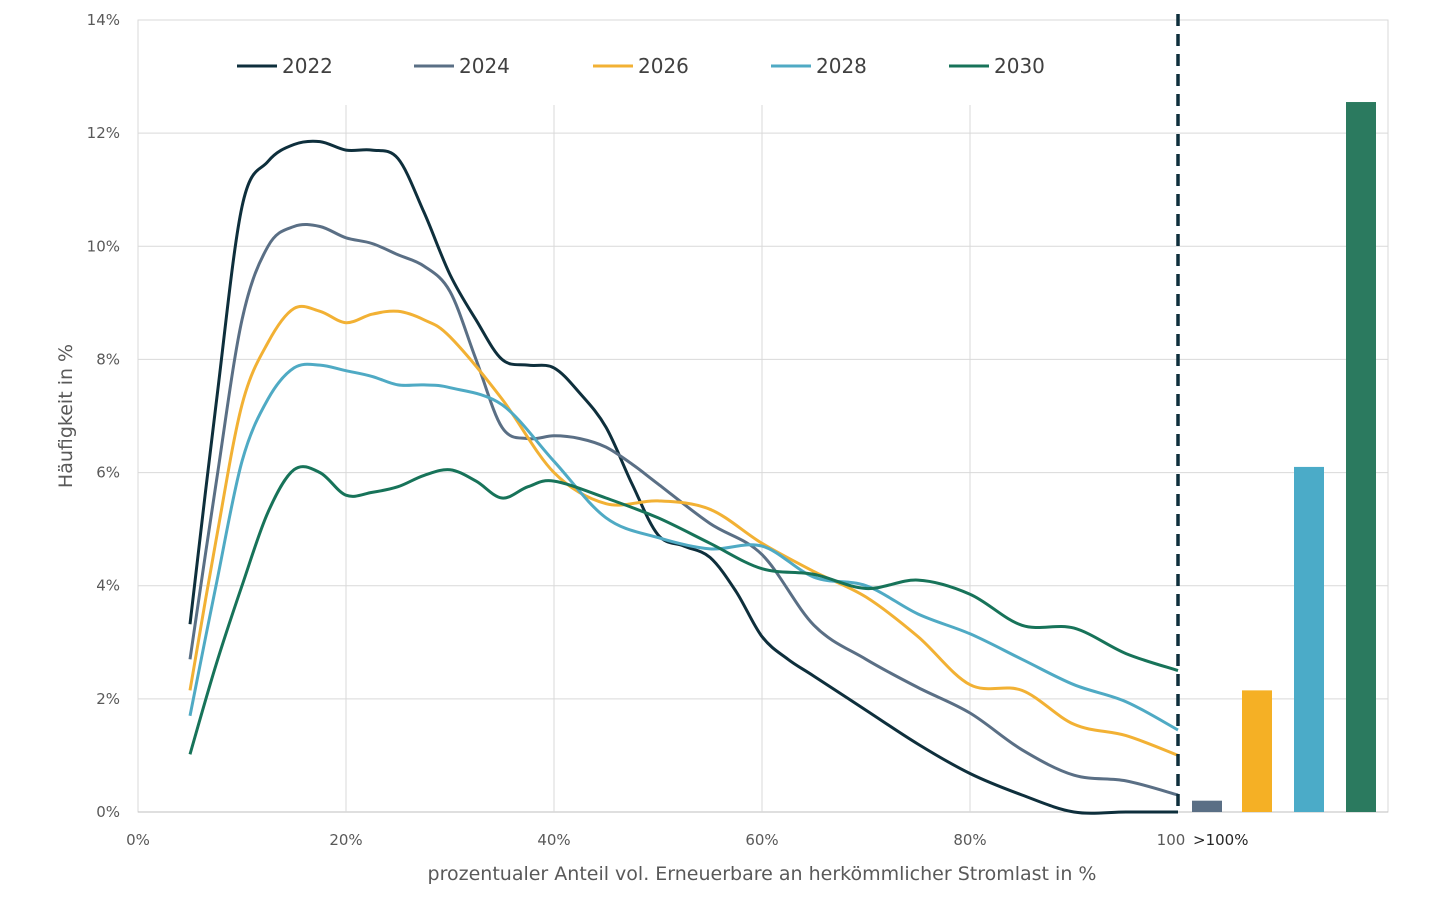  What do you see at coordinates (1207, 806) in the screenshot?
I see `overflow-bar-2024` at bounding box center [1207, 806].